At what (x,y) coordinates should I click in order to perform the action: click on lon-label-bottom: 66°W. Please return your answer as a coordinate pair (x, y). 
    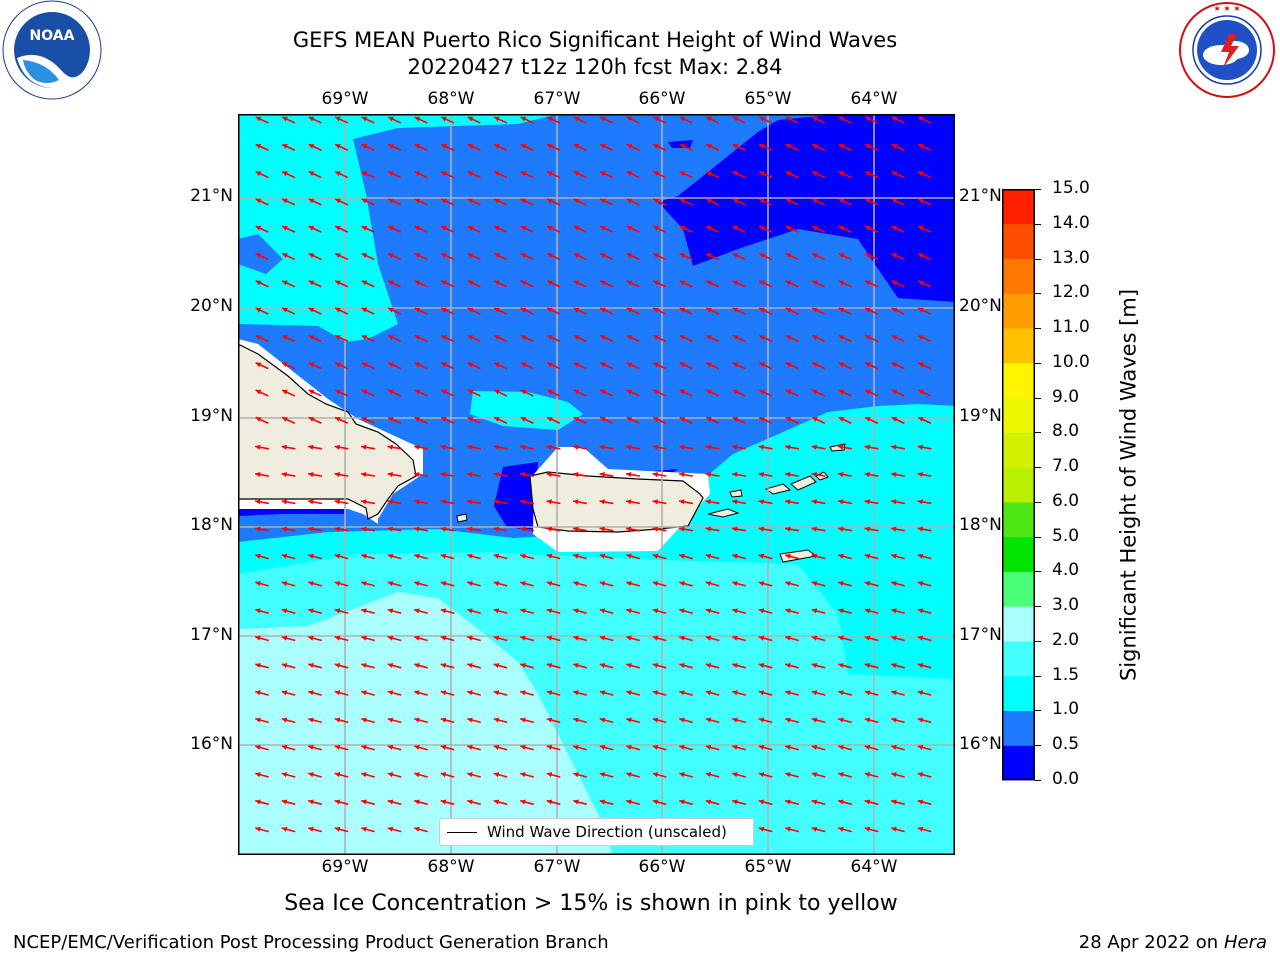
    Looking at the image, I should click on (662, 867).